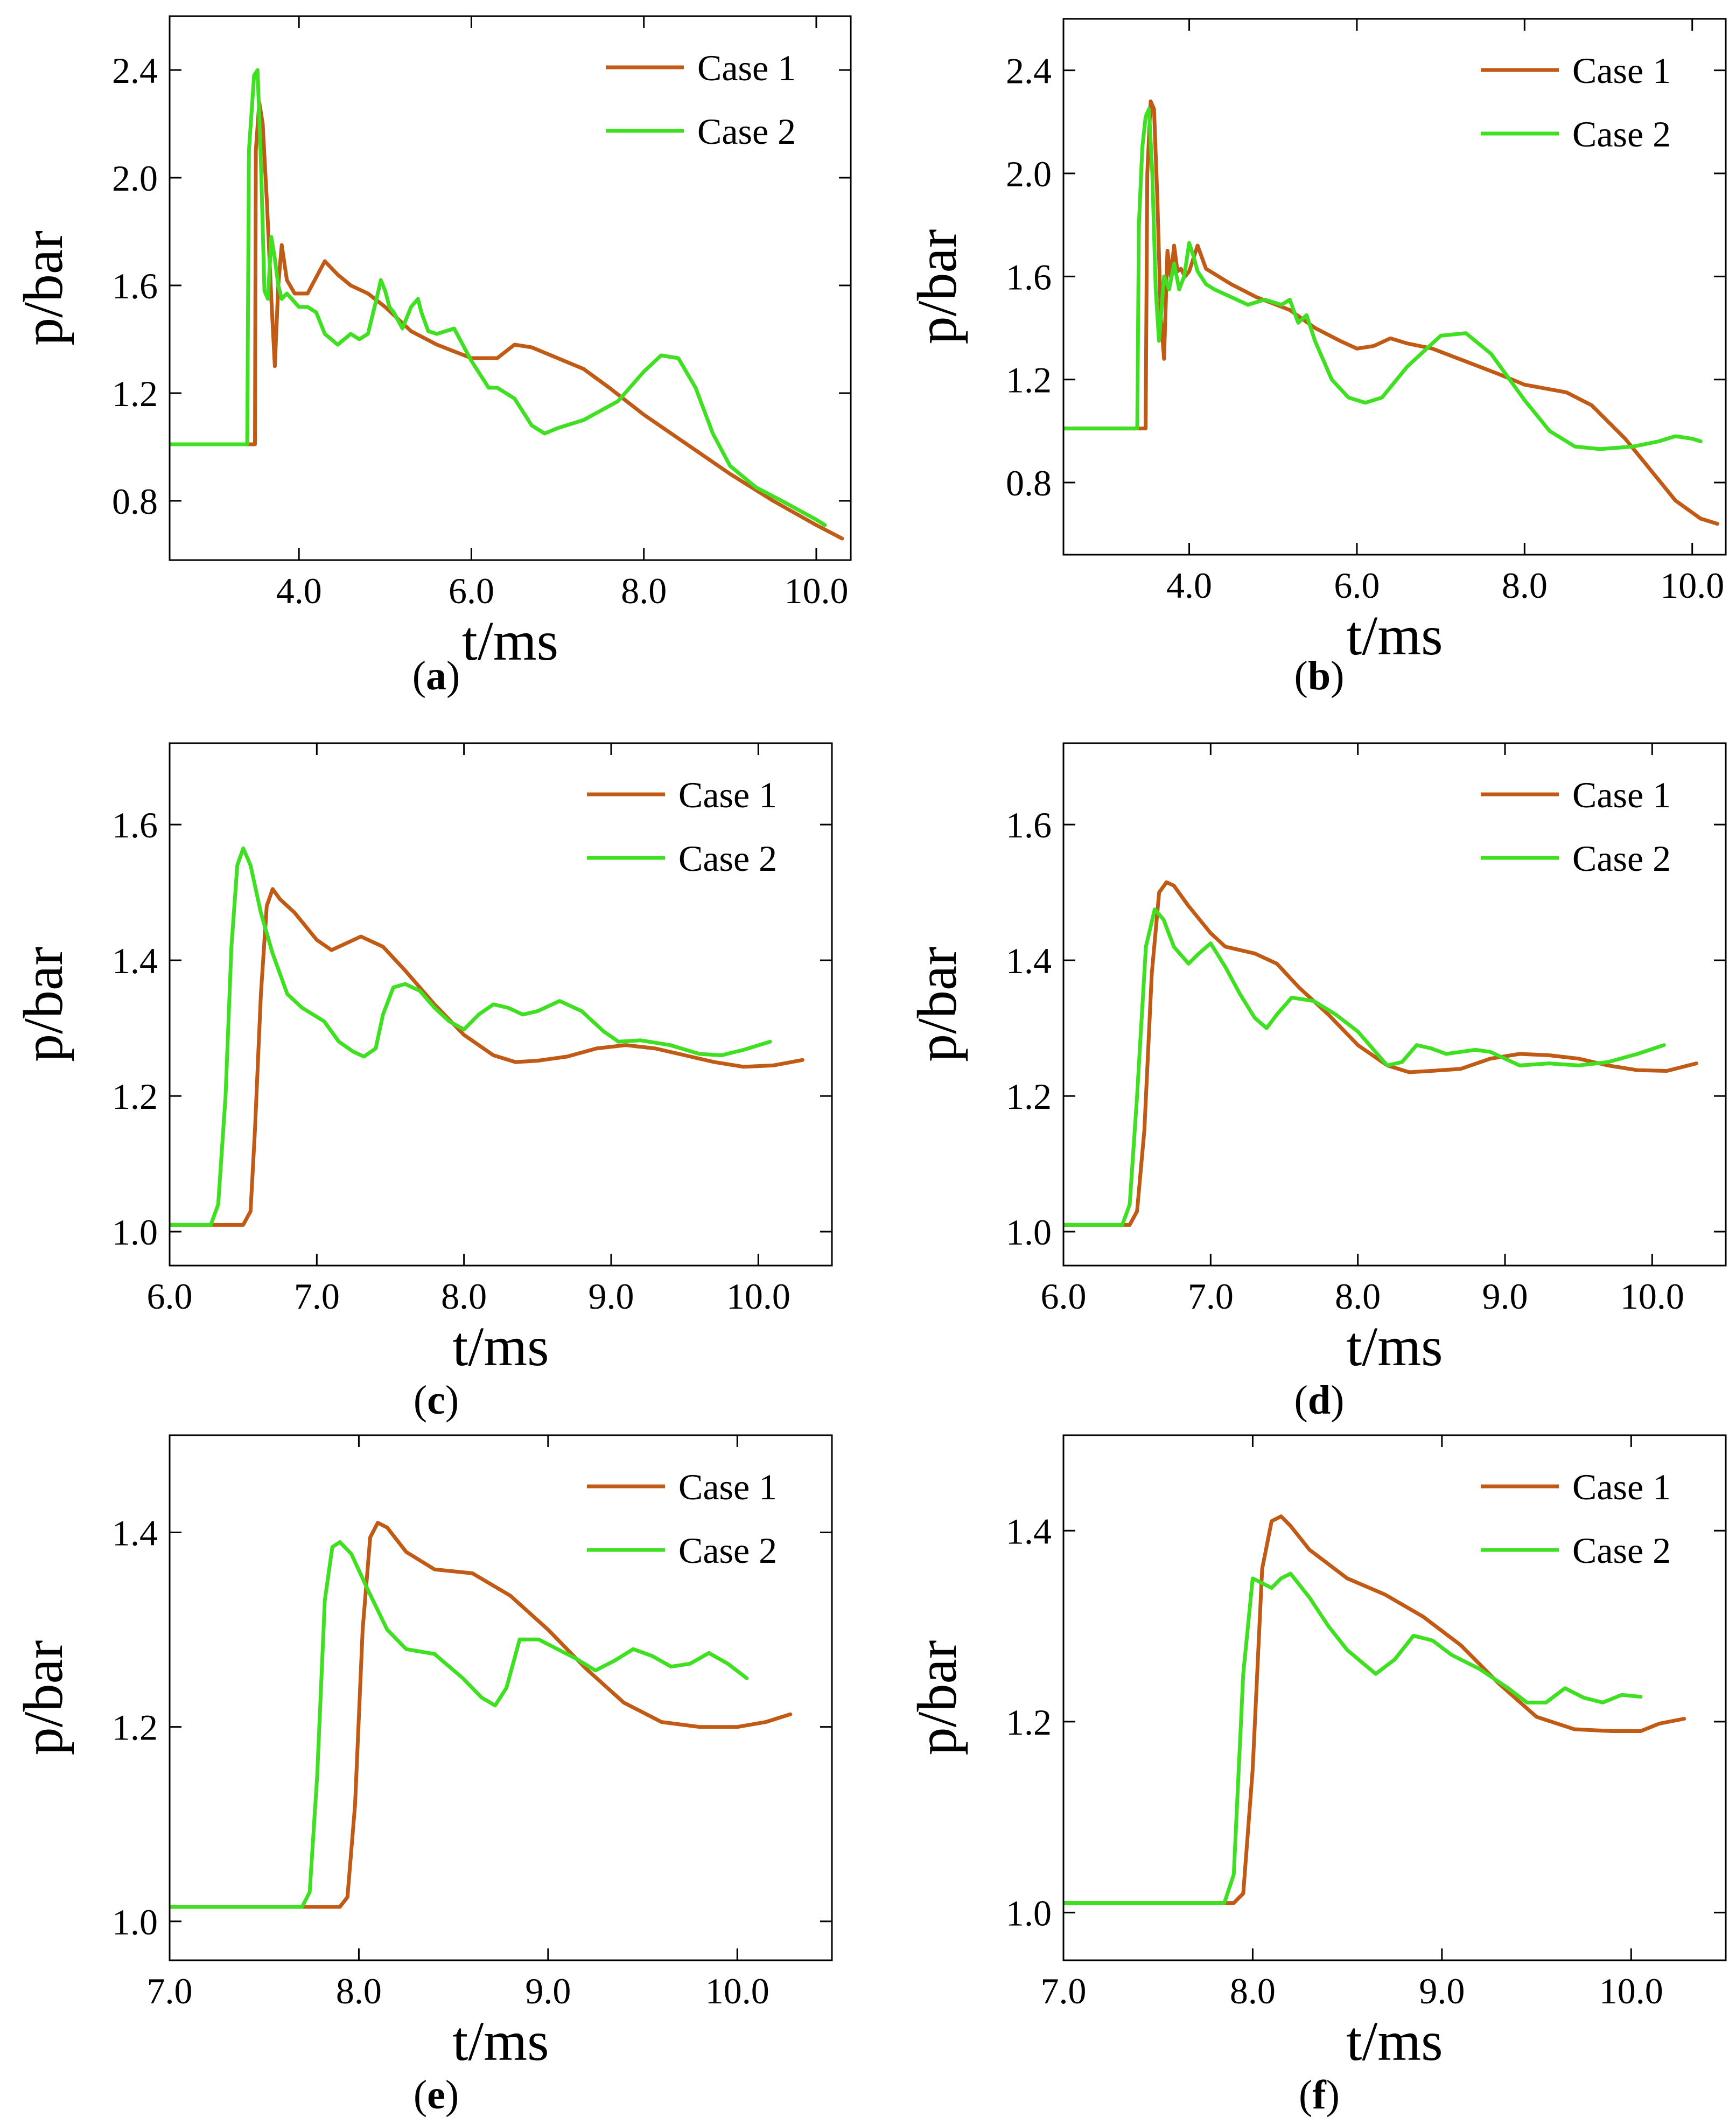 This screenshot has width=1736, height=2124. I want to click on panel-caption: (f), so click(1319, 2095).